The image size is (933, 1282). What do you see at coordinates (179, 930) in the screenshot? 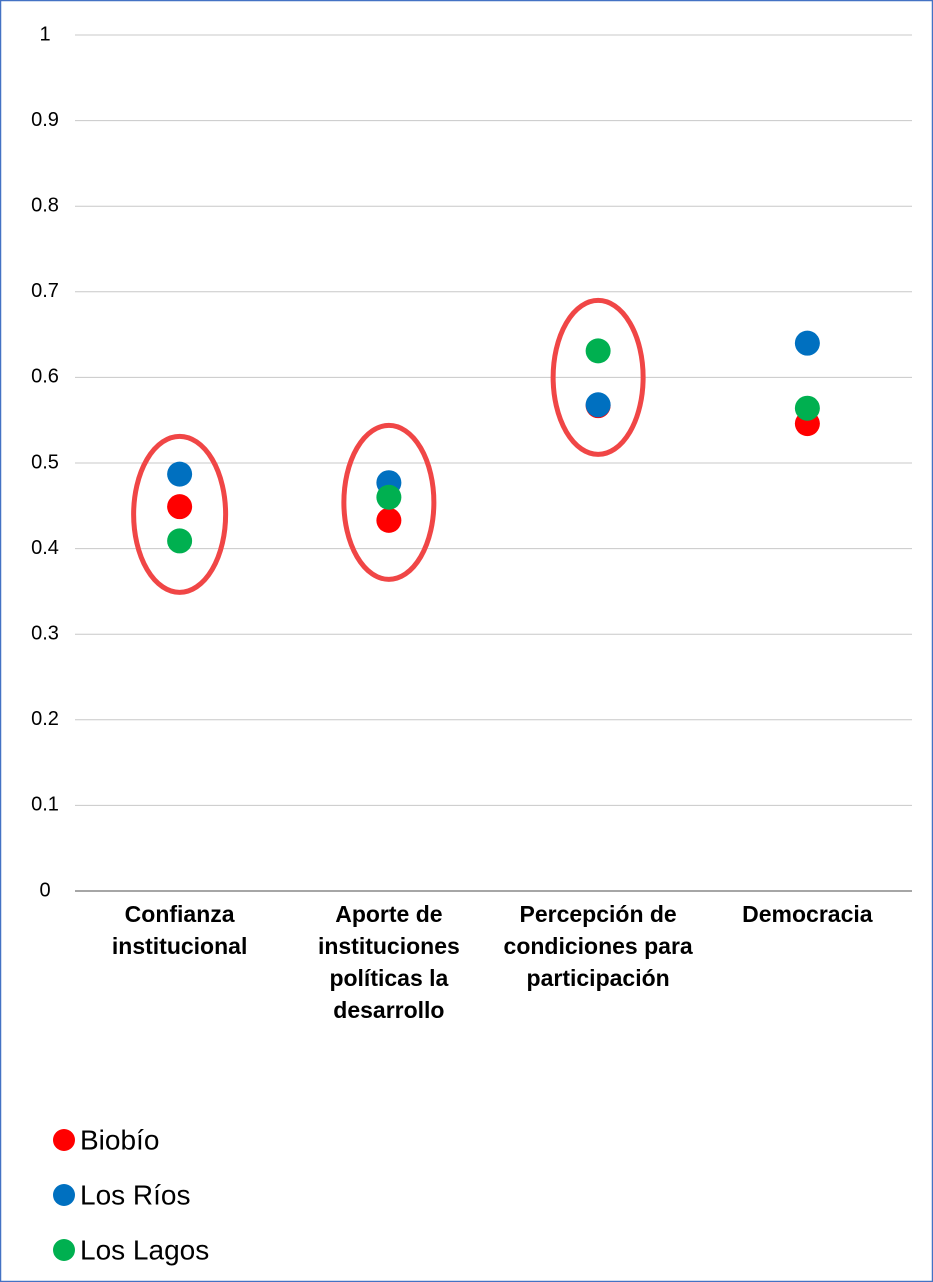
I see `x-tick-label: Confianza institucional` at bounding box center [179, 930].